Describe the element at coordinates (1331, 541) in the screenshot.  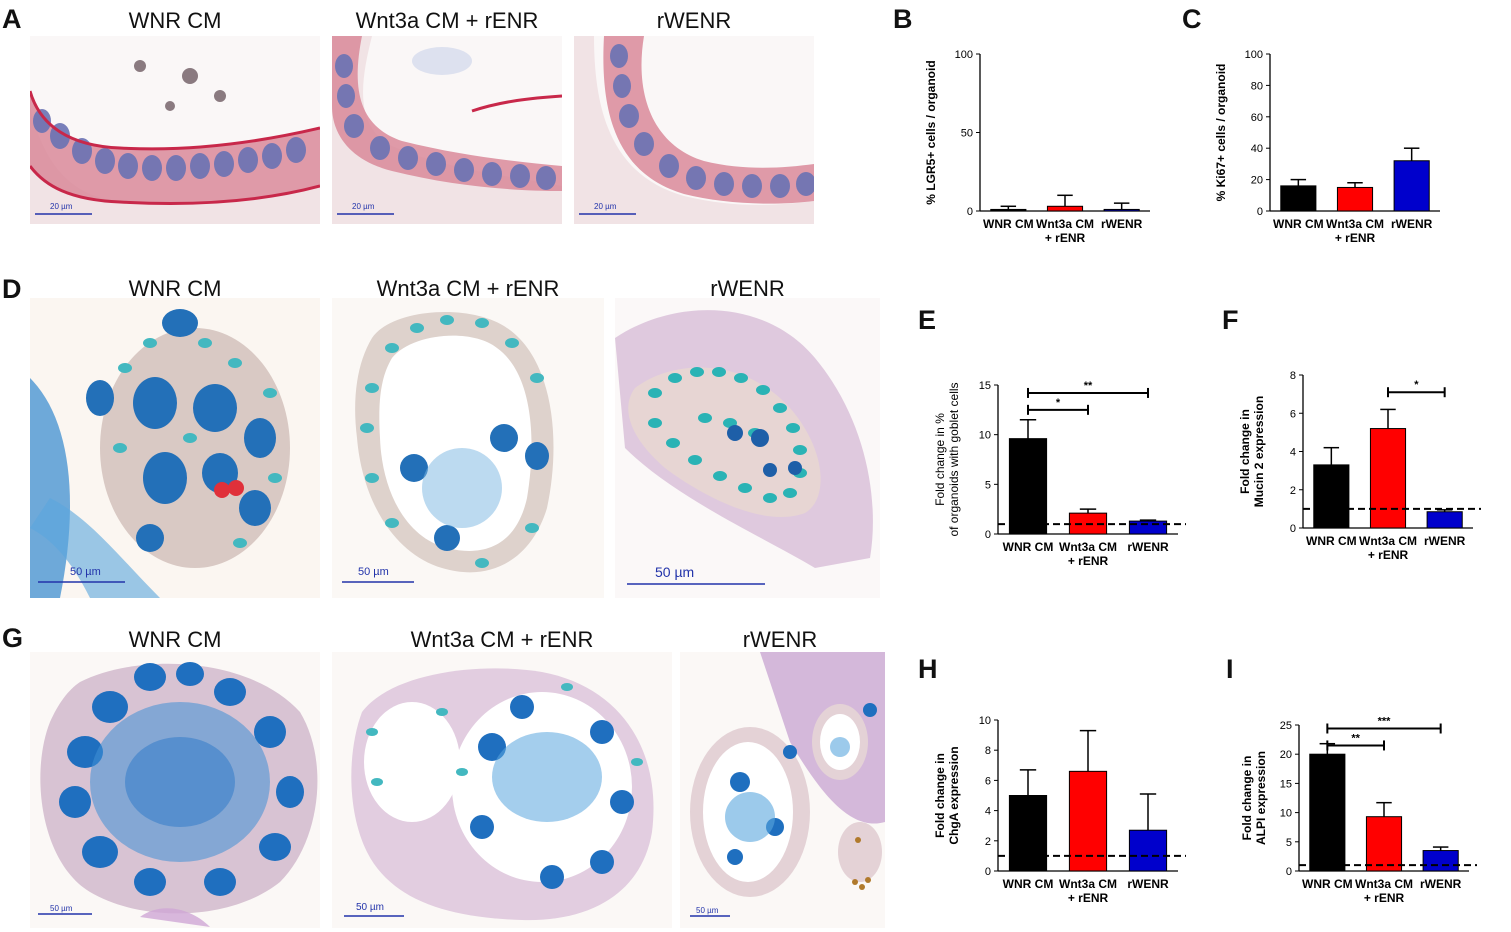
I see `chart-f-category-label: WNR CM` at that location.